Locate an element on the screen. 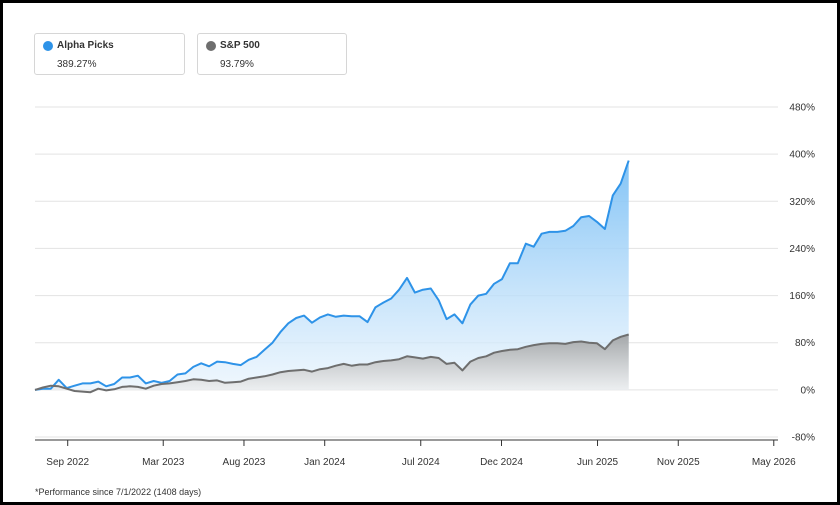 This screenshot has width=840, height=505. x-tick-label: Sep 2022 is located at coordinates (67, 462).